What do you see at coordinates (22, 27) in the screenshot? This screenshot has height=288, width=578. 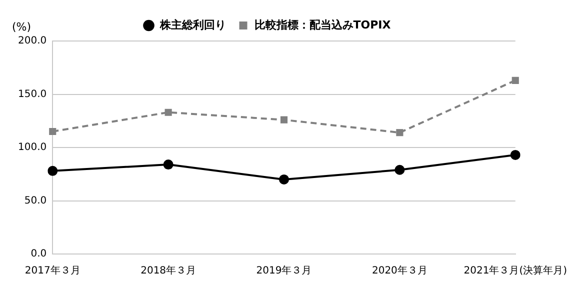 I see `y-axis-title: (%)` at bounding box center [22, 27].